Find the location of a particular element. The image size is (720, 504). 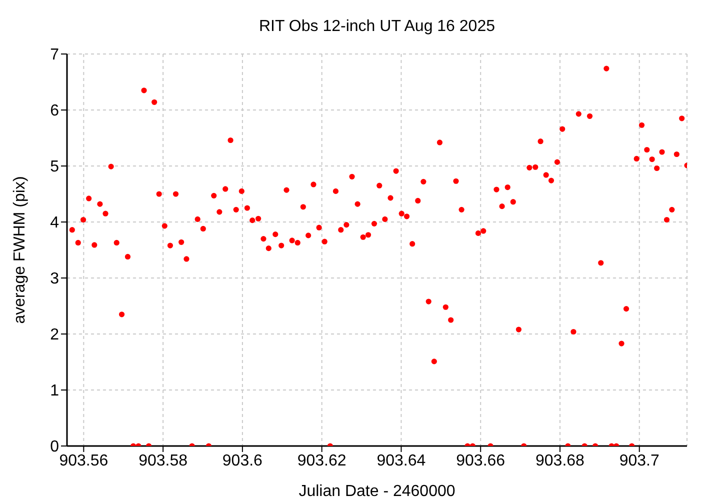

x-tick-label: 903.68 is located at coordinates (560, 461).